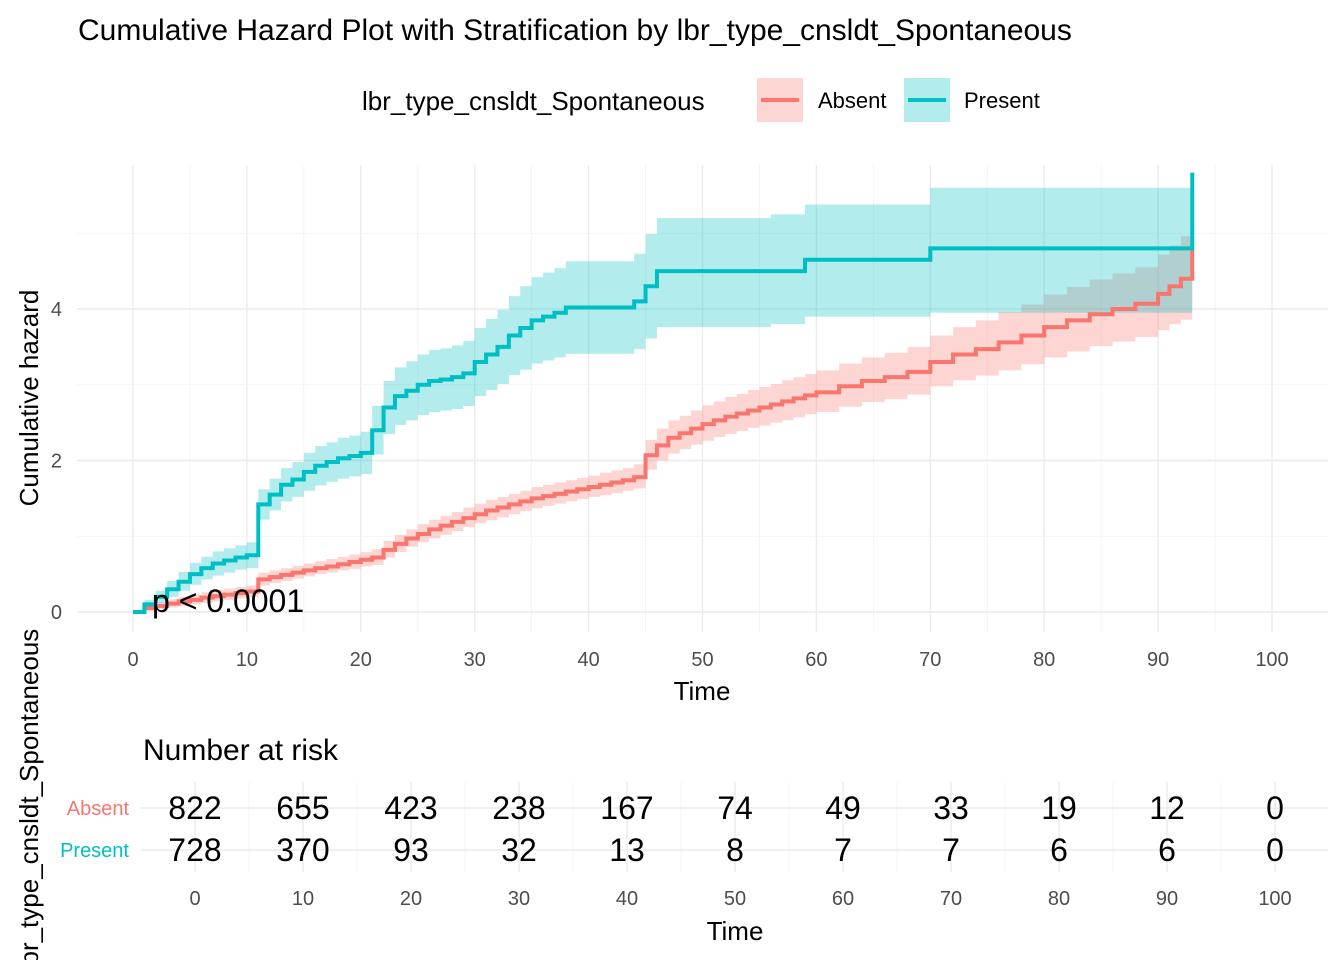 The image size is (1344, 960). What do you see at coordinates (361, 660) in the screenshot?
I see `x-tick-label: 20` at bounding box center [361, 660].